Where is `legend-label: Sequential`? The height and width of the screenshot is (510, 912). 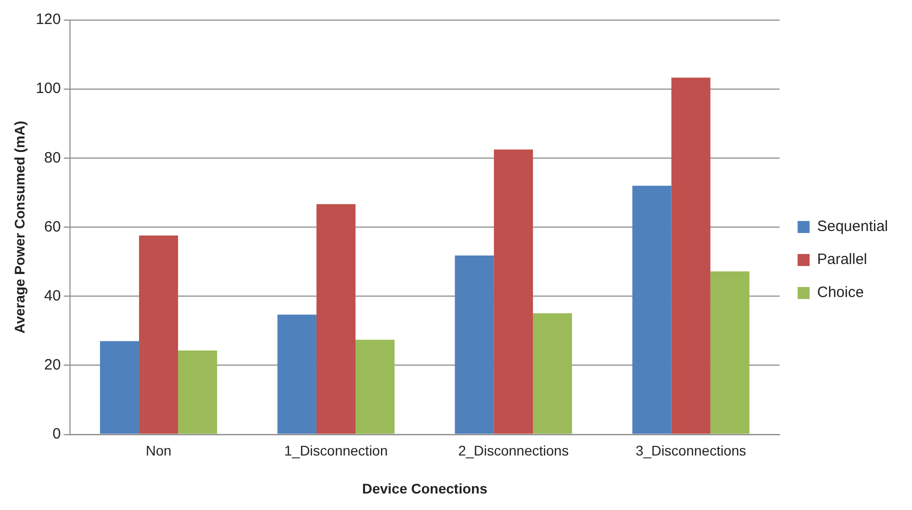
legend-label: Sequential is located at coordinates (852, 227).